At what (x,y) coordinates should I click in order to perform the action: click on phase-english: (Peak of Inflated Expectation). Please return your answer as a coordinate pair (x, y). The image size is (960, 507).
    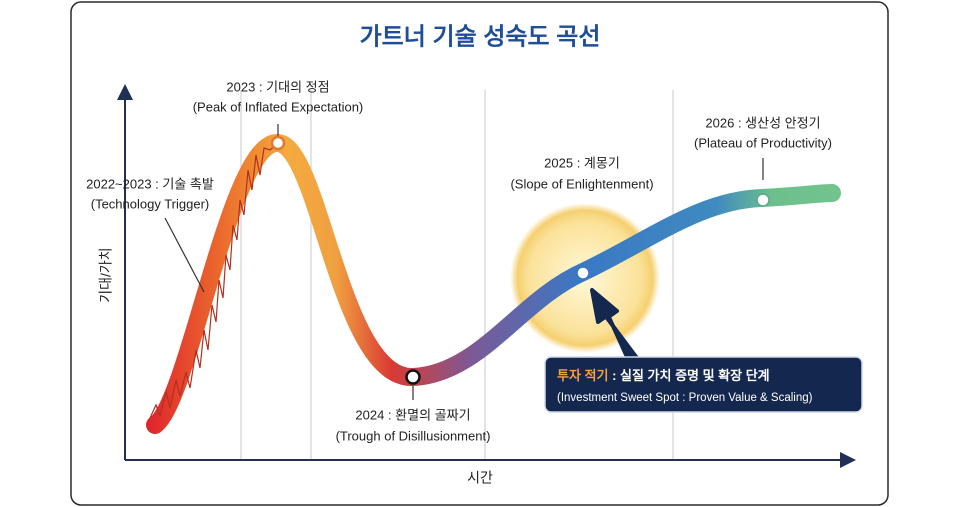
    Looking at the image, I should click on (278, 106).